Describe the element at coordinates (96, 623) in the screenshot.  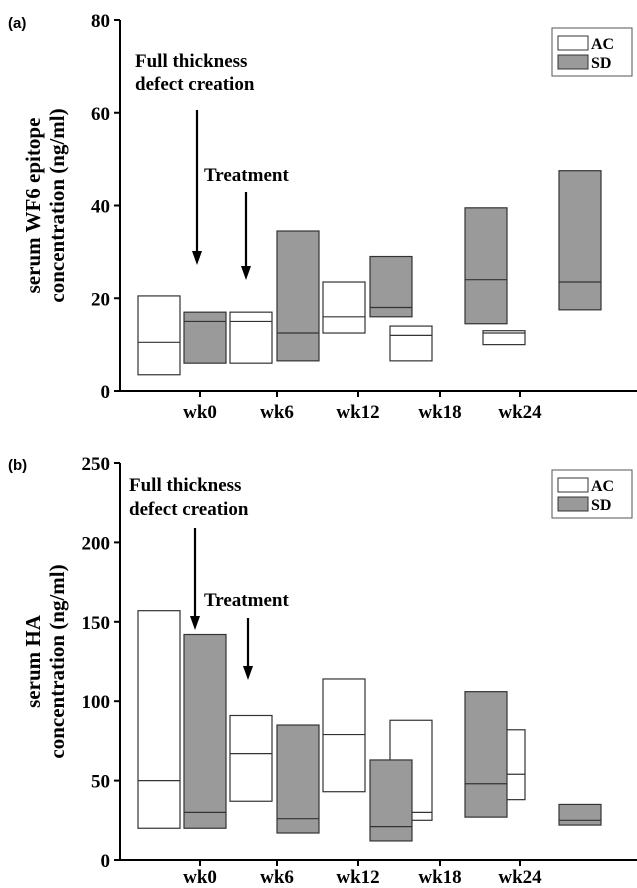
I see `y-tick-label: 150` at that location.